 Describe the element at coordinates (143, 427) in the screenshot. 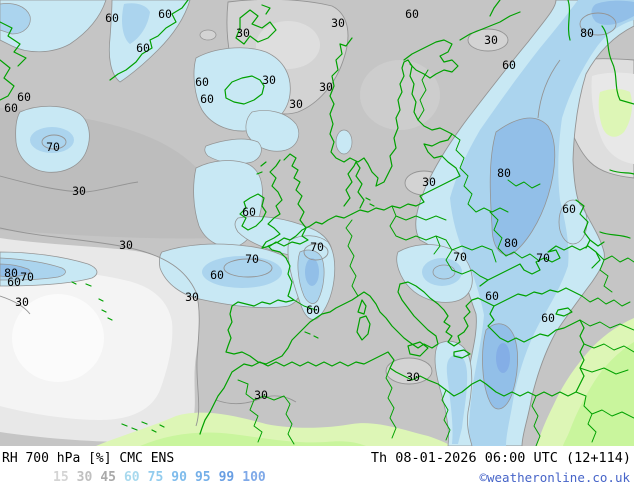

I see `coastline-canaries` at that location.